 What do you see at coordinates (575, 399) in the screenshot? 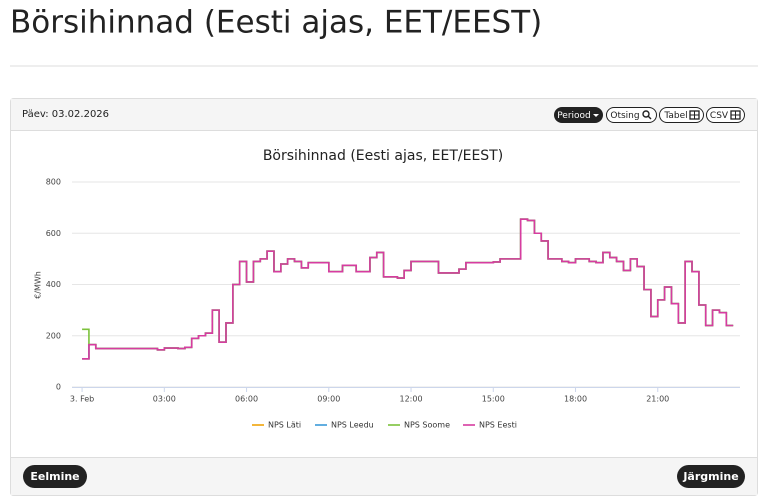
I see `x-tick-label: 18:00` at bounding box center [575, 399].